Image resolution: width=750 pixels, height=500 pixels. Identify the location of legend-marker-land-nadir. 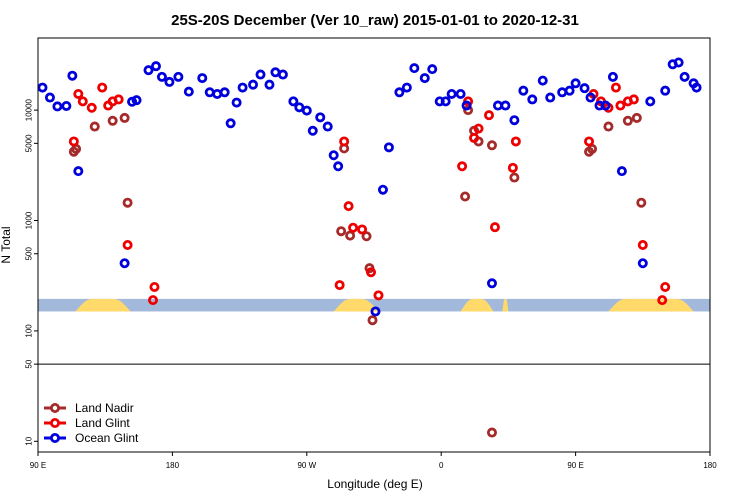
(55, 407).